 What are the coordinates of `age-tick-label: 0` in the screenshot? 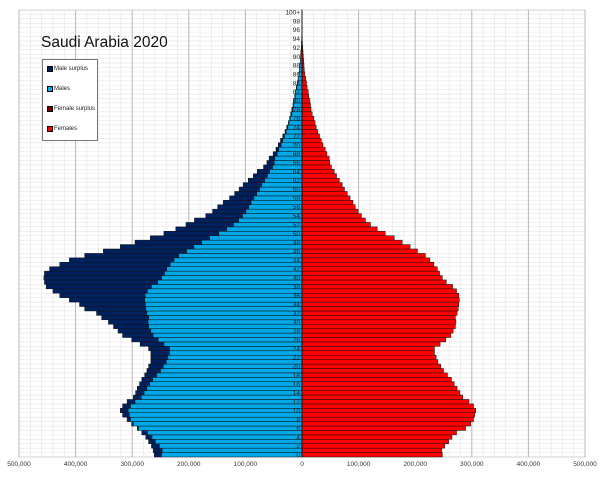 It's located at (298, 455).